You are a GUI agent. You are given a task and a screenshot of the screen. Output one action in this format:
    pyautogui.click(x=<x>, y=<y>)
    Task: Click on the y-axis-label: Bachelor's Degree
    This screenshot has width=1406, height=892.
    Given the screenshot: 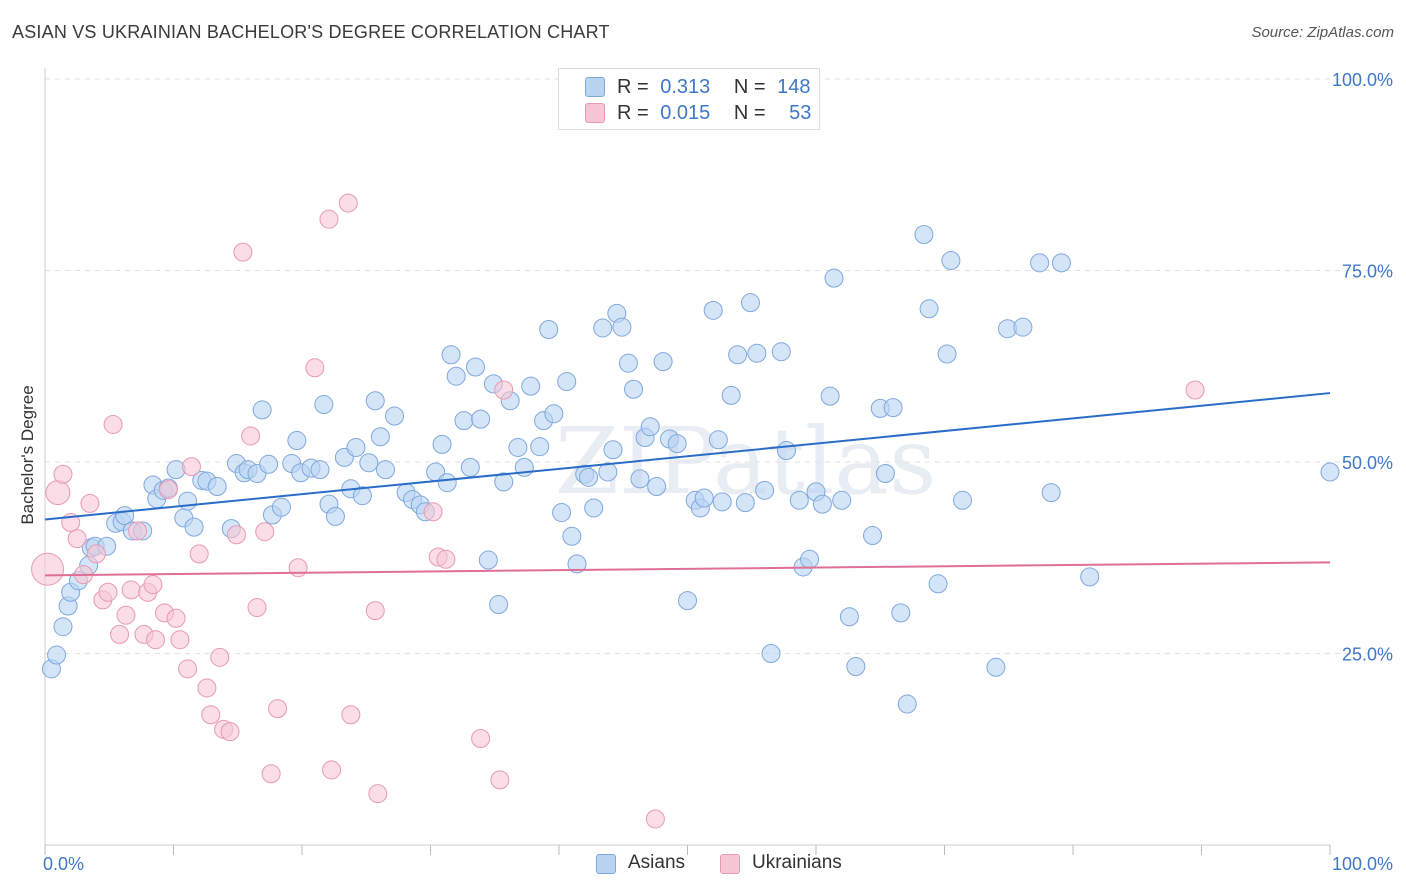 What is the action you would take?
    pyautogui.click(x=27, y=455)
    